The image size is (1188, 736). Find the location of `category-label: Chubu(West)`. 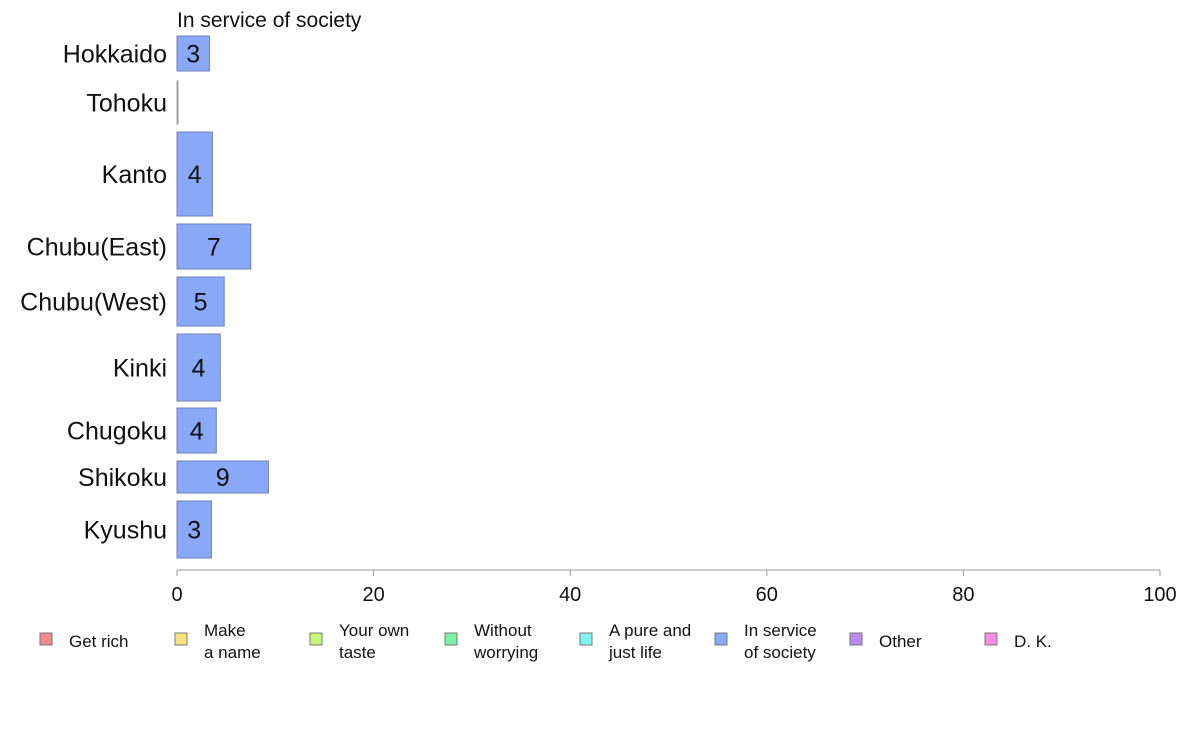

category-label: Chubu(West) is located at coordinates (93, 303).